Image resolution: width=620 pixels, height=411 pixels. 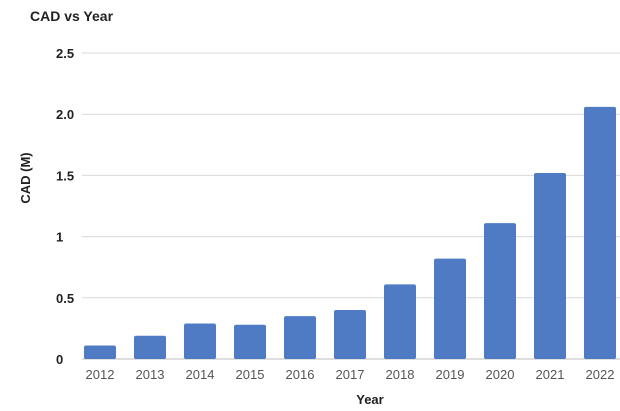 What do you see at coordinates (150, 347) in the screenshot?
I see `bar-2013` at bounding box center [150, 347].